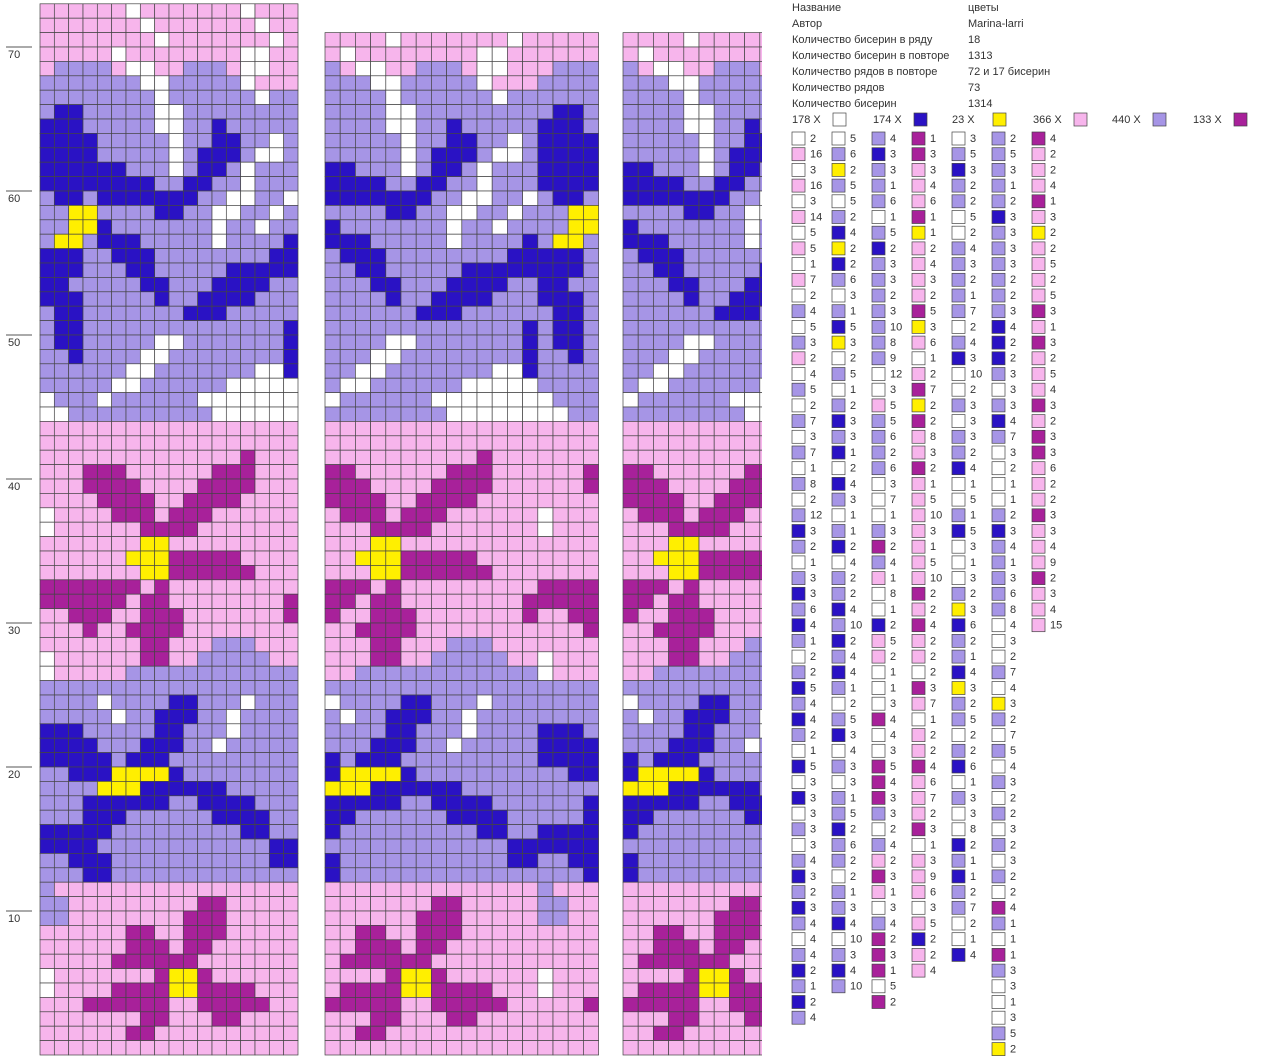 The width and height of the screenshot is (1280, 1061). I want to click on count: 5, so click(853, 202).